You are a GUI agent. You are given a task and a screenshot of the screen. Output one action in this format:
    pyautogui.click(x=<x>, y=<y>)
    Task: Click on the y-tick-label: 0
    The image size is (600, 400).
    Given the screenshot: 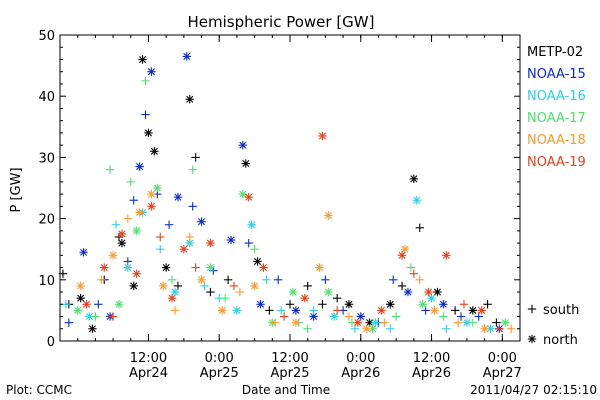 What is the action you would take?
    pyautogui.click(x=51, y=342)
    